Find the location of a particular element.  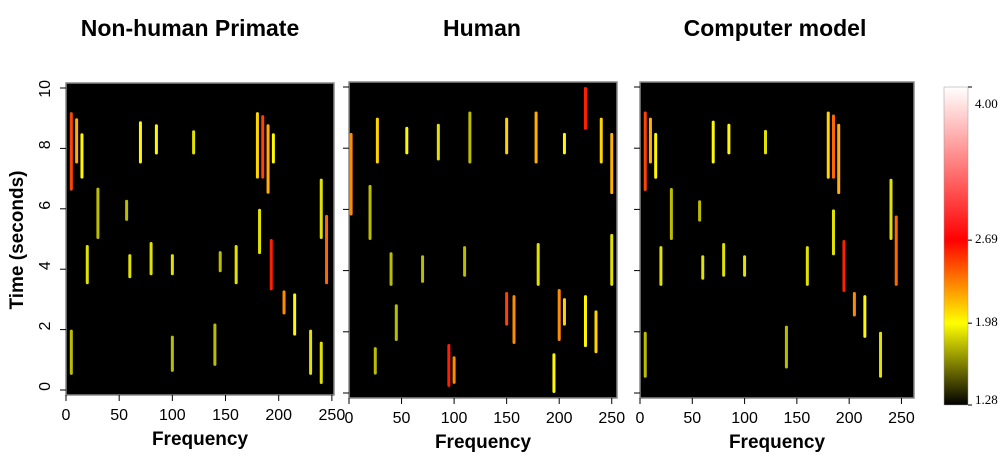

x-tick-label: 100 is located at coordinates (172, 415).